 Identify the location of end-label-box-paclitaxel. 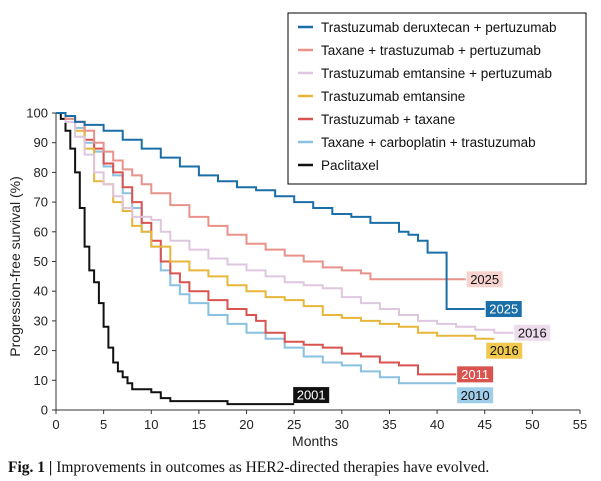
(311, 395).